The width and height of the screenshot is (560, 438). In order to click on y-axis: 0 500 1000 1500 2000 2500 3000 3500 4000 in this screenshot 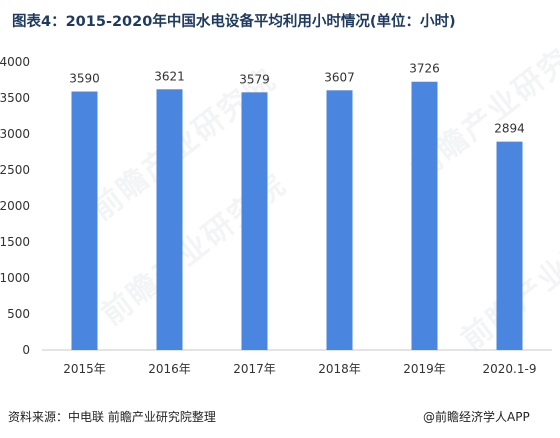, I will do `click(15, 206)`.